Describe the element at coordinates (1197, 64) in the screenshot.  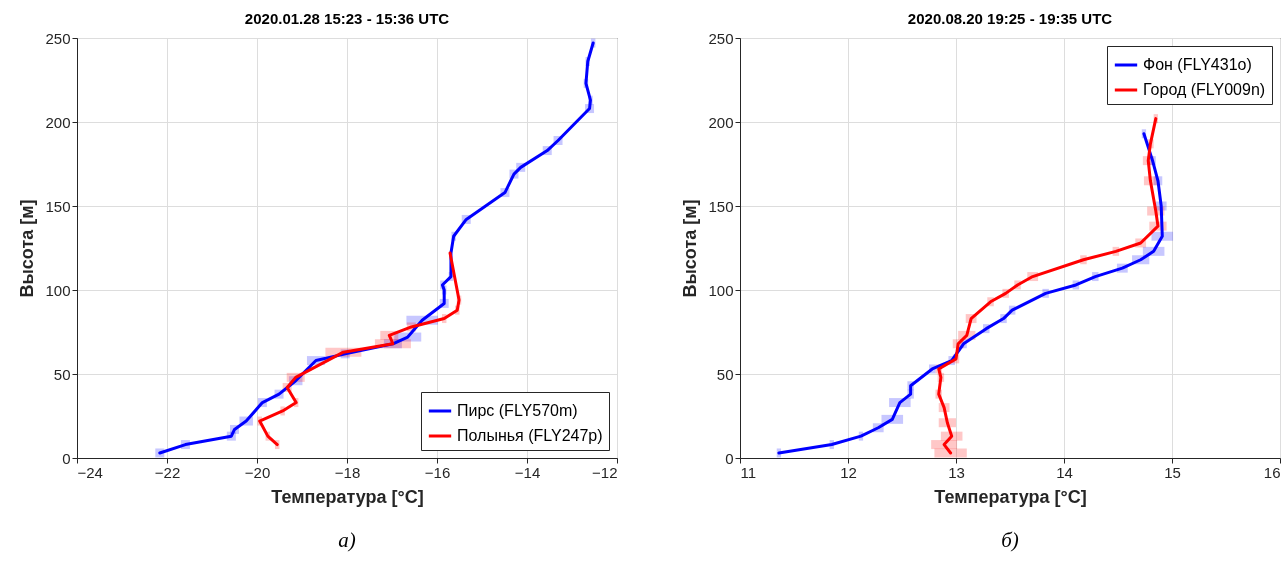
I see `legend-label: Фон (FLY431o)` at that location.